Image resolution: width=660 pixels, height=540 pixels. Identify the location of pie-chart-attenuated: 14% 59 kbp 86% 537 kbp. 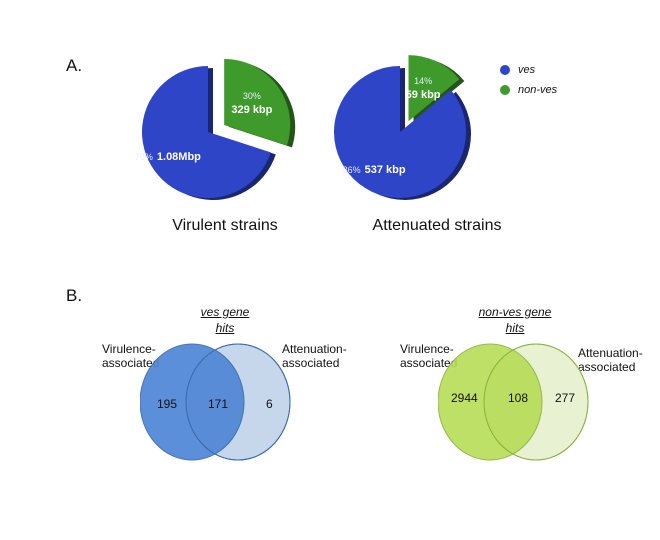
(417, 122).